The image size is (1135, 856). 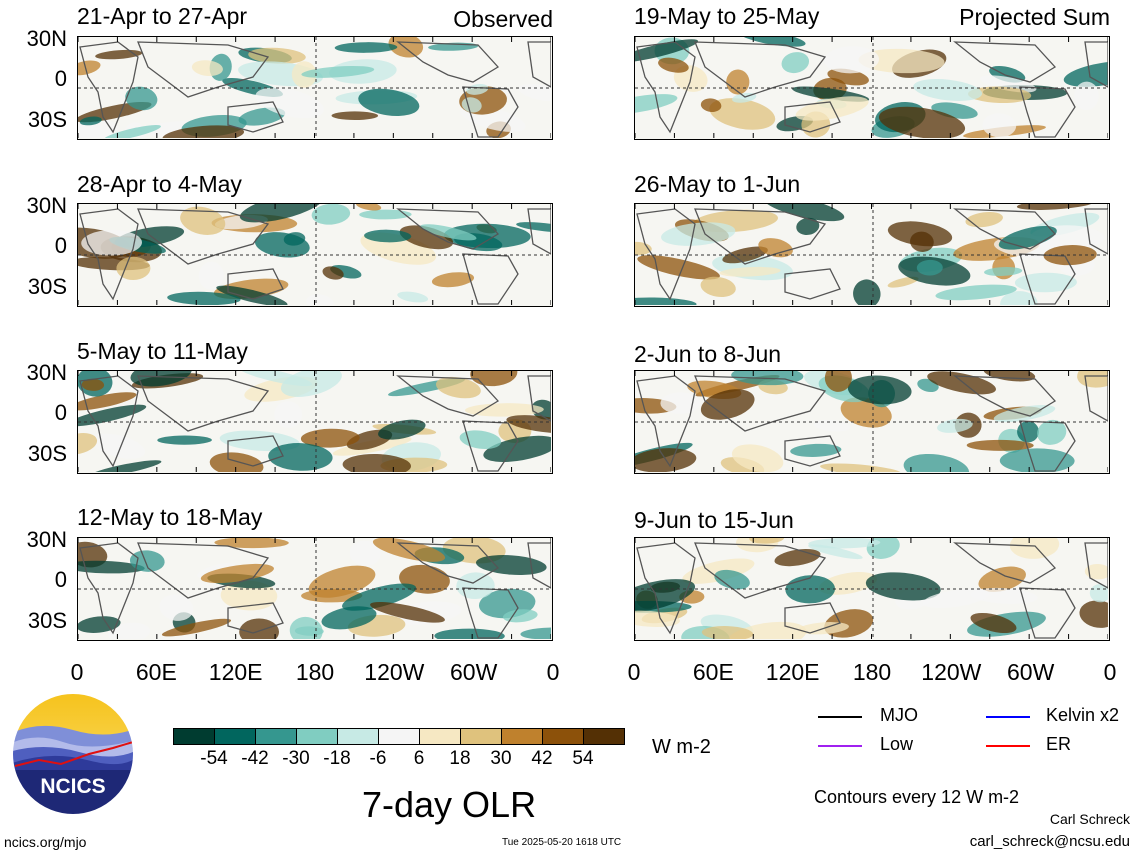 What do you see at coordinates (296, 758) in the screenshot?
I see `colorbar-tick-2: -30` at bounding box center [296, 758].